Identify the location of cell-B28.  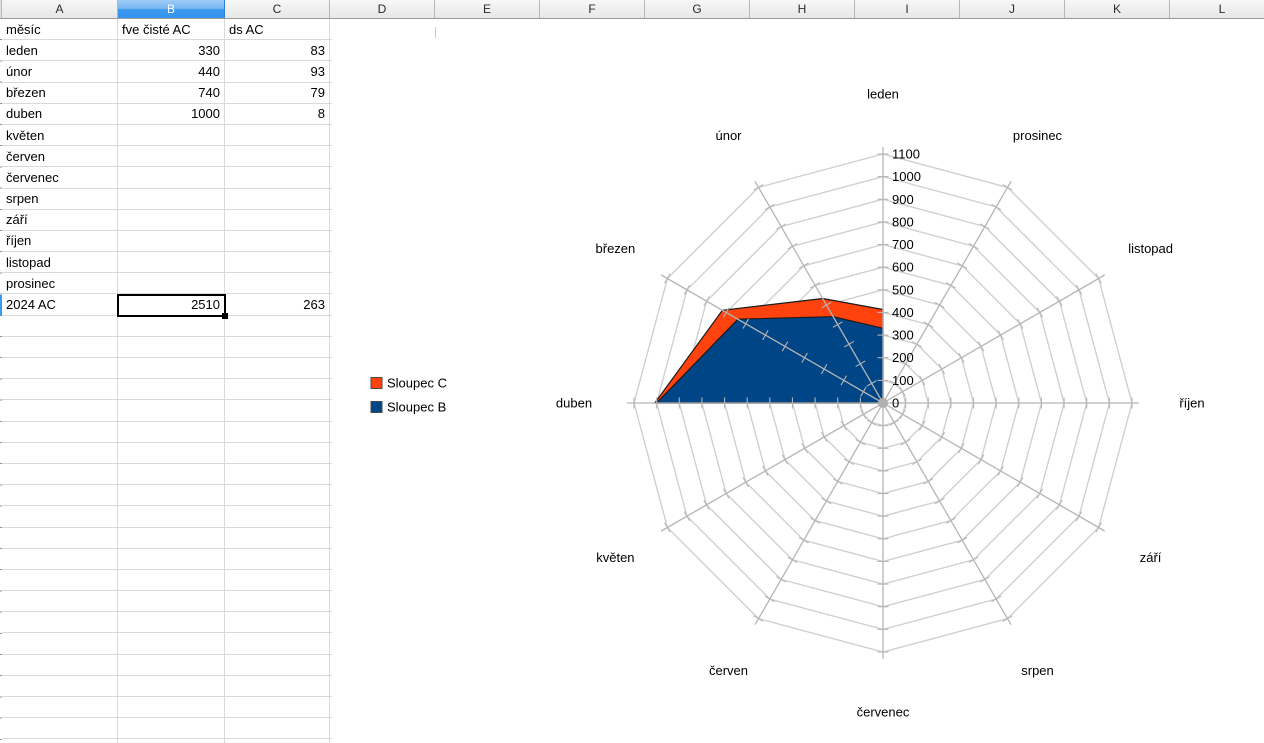
(171, 601).